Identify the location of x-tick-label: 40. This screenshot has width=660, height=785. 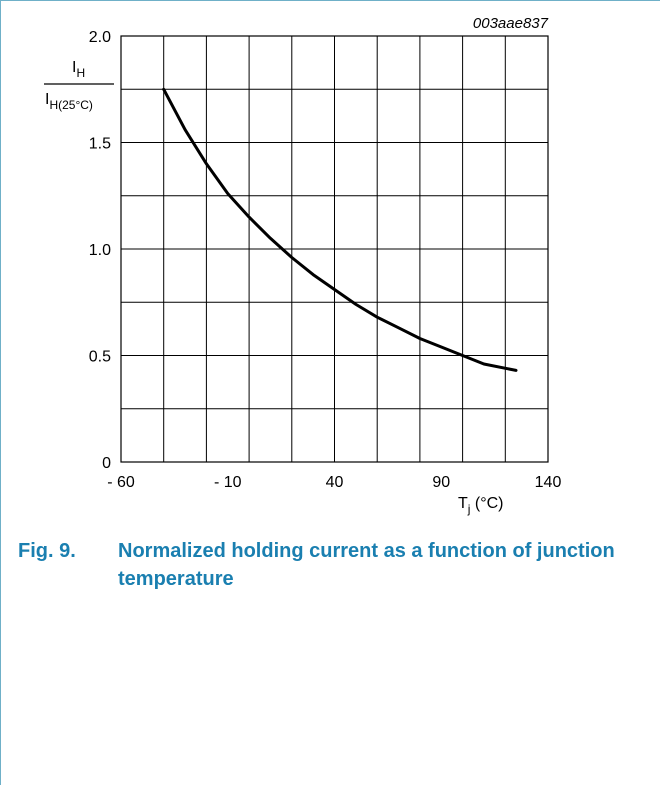
(335, 482).